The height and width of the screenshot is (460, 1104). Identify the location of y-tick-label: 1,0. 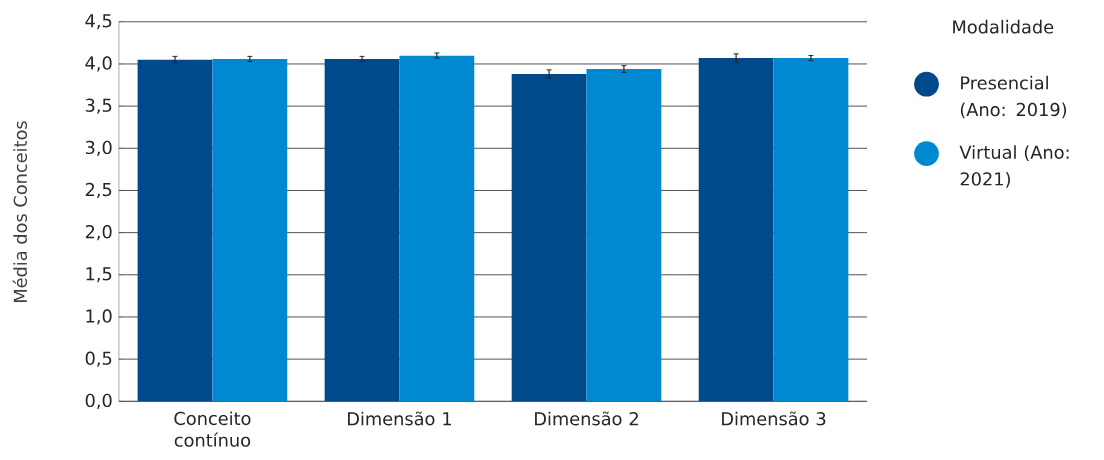
(99, 317).